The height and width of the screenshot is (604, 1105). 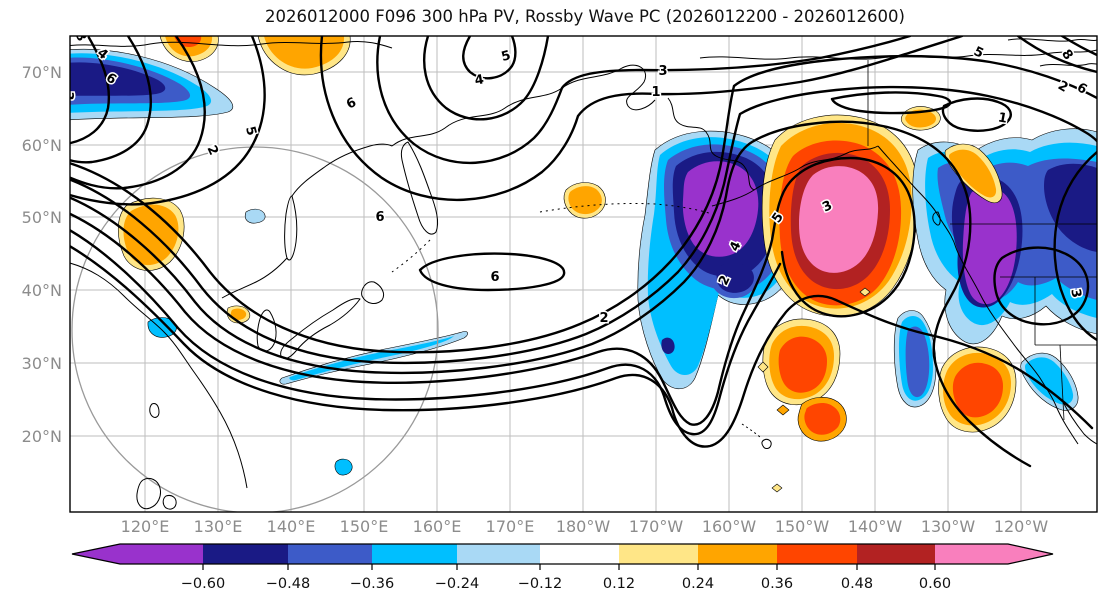 What do you see at coordinates (42, 145) in the screenshot?
I see `lat-tick-label: 60°N` at bounding box center [42, 145].